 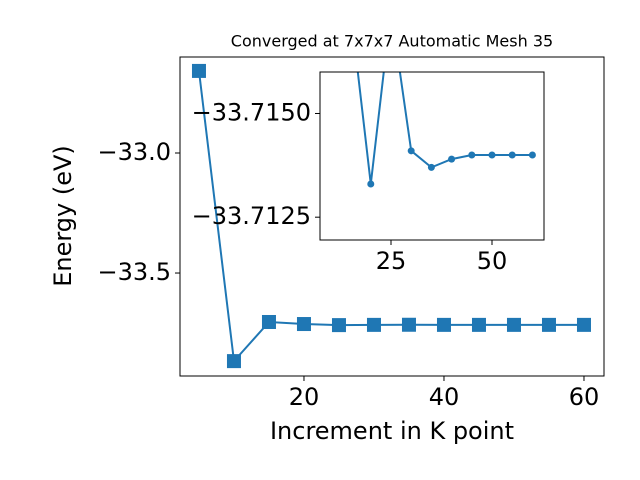 What do you see at coordinates (134, 272) in the screenshot?
I see `y-tick-label: −33.5` at bounding box center [134, 272].